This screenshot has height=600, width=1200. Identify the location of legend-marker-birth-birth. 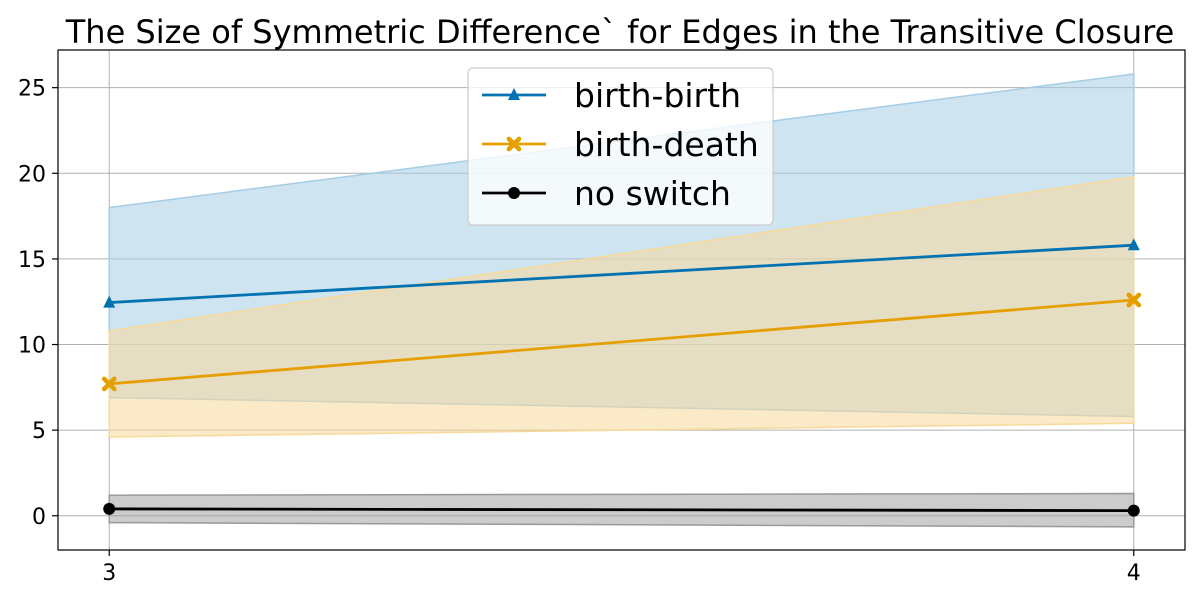
(514, 94).